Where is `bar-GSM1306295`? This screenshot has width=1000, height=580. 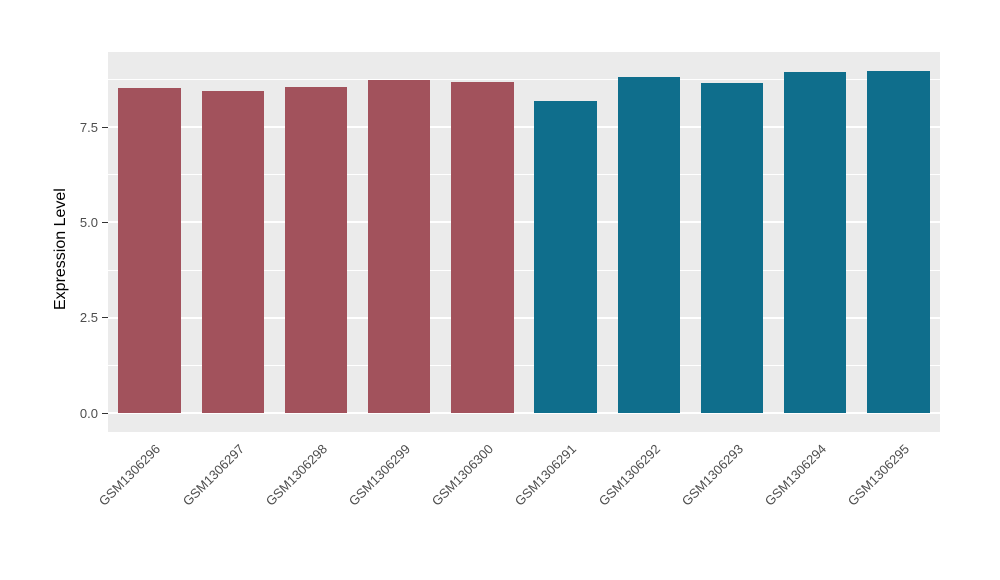
bar-GSM1306295 is located at coordinates (898, 242).